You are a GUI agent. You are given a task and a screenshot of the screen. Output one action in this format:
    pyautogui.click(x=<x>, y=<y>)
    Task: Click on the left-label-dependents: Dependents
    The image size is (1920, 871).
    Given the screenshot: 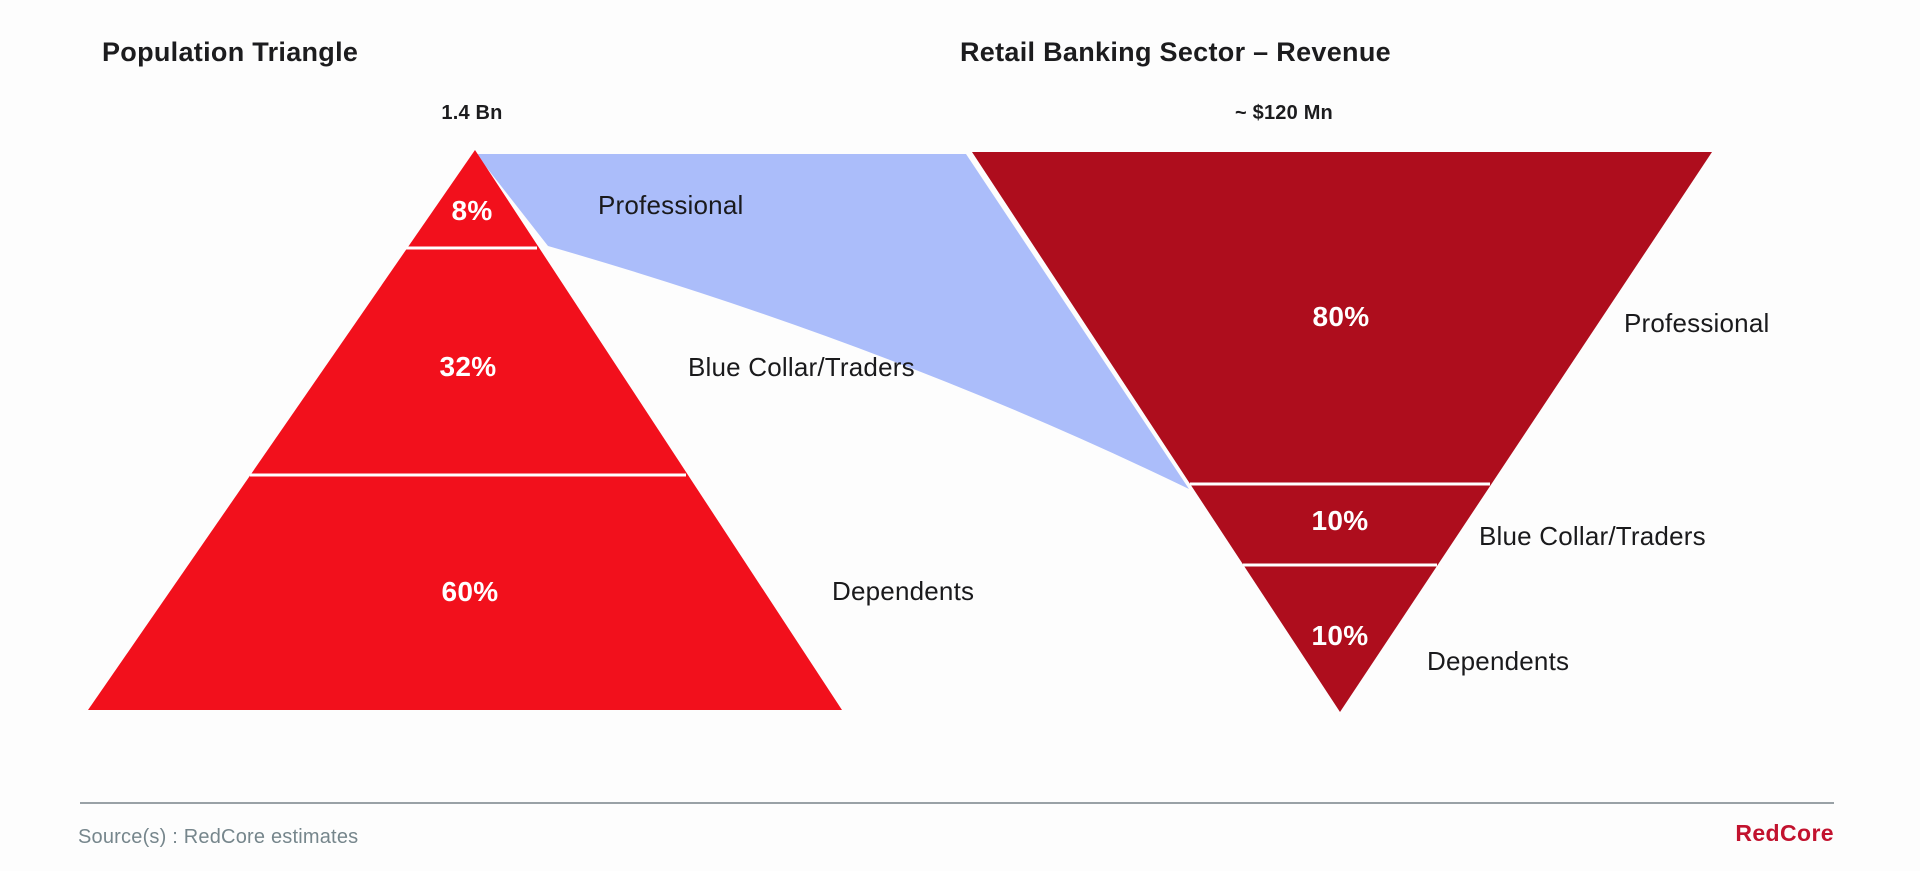 What is the action you would take?
    pyautogui.click(x=903, y=591)
    